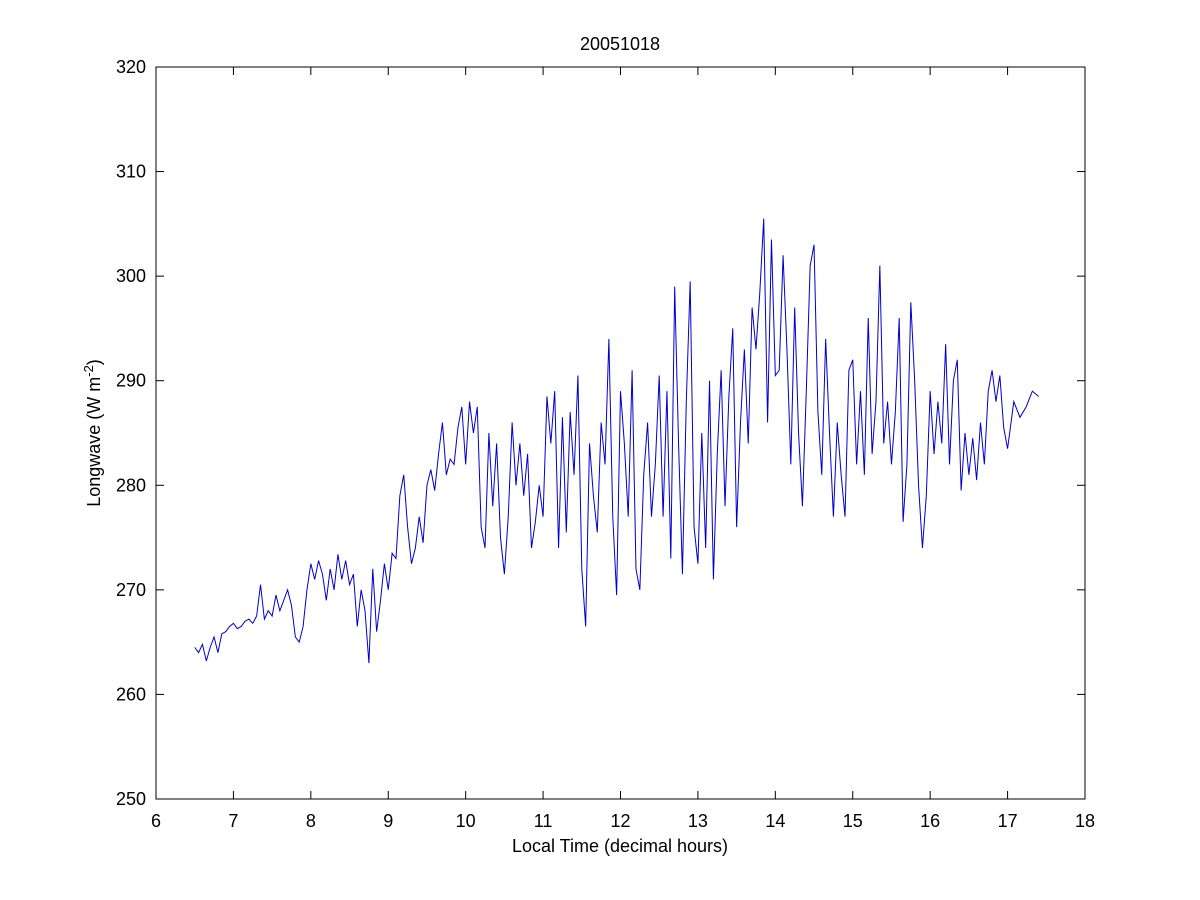 The width and height of the screenshot is (1200, 900). I want to click on y-axis-label-superscript: -2, so click(88, 371).